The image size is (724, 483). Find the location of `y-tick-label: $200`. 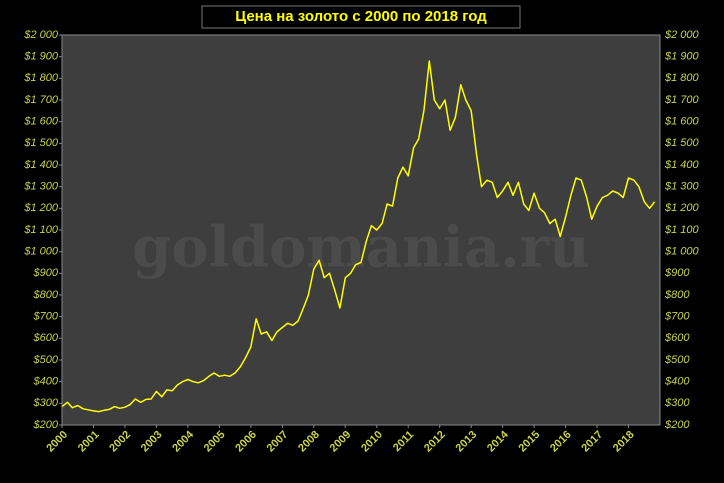

y-tick-label: $200 is located at coordinates (46, 425).